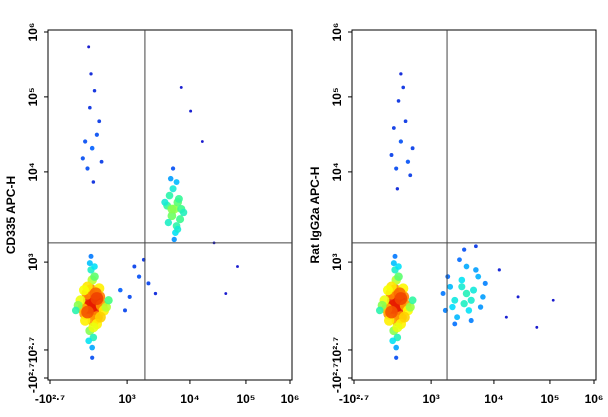 The width and height of the screenshot is (608, 417). I want to click on y-axis-label: CD335 APC-H, so click(11, 215).